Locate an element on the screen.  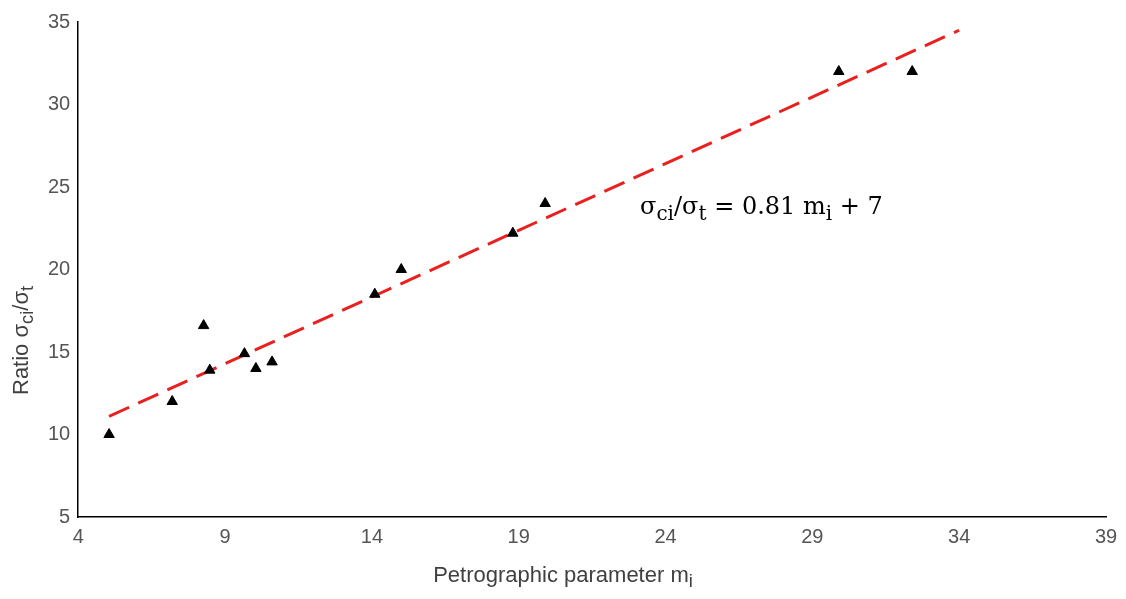
y-tick-label: 5 is located at coordinates (65, 515).